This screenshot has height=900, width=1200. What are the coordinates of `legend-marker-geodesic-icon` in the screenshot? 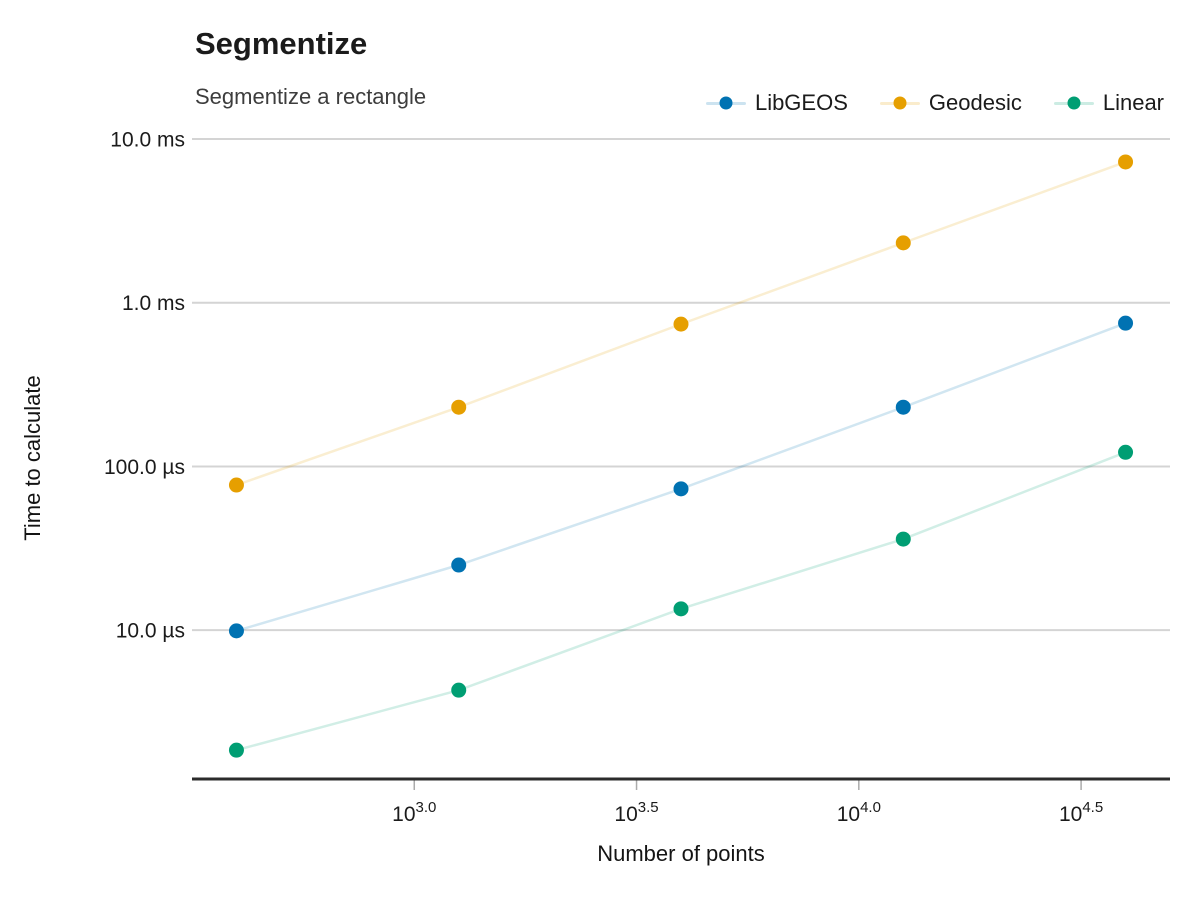 It's located at (899, 103).